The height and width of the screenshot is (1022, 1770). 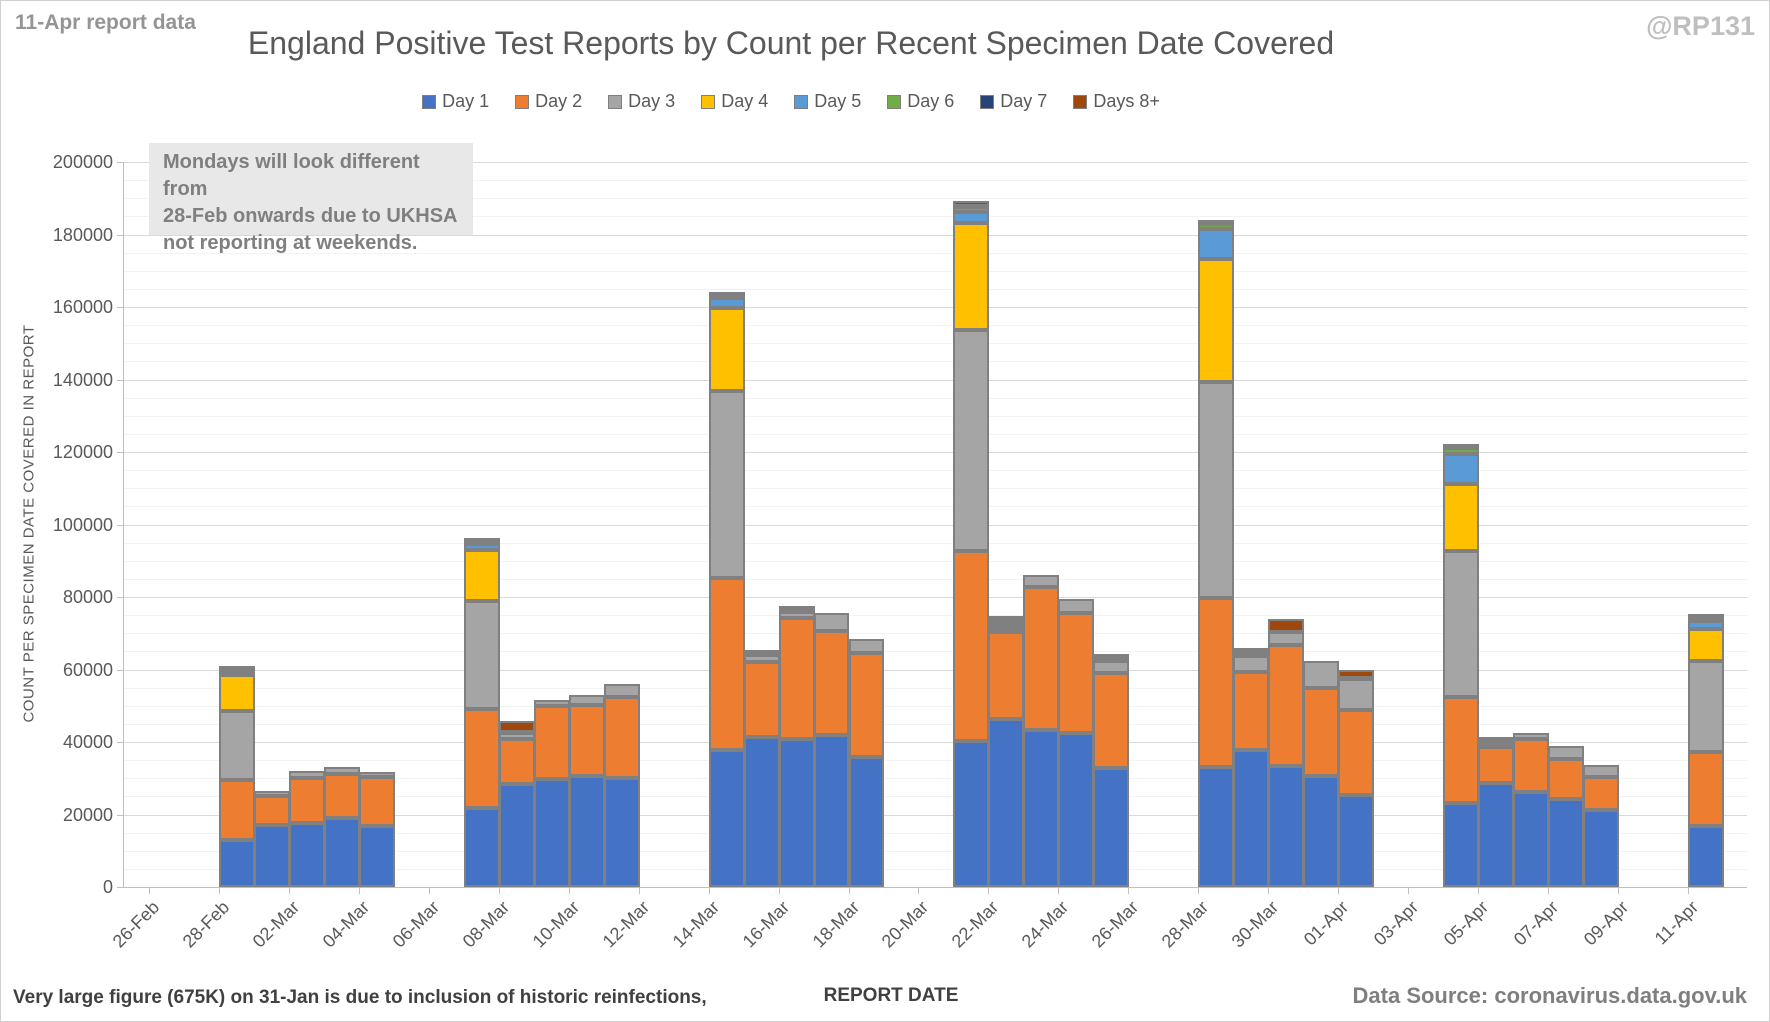 I want to click on bar-07-Mar, so click(x=481, y=524).